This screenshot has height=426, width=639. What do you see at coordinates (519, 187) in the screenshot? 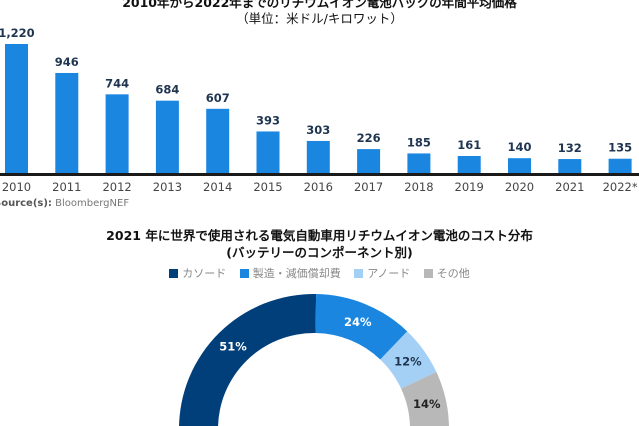
I see `x-tick-label: 2020` at bounding box center [519, 187].